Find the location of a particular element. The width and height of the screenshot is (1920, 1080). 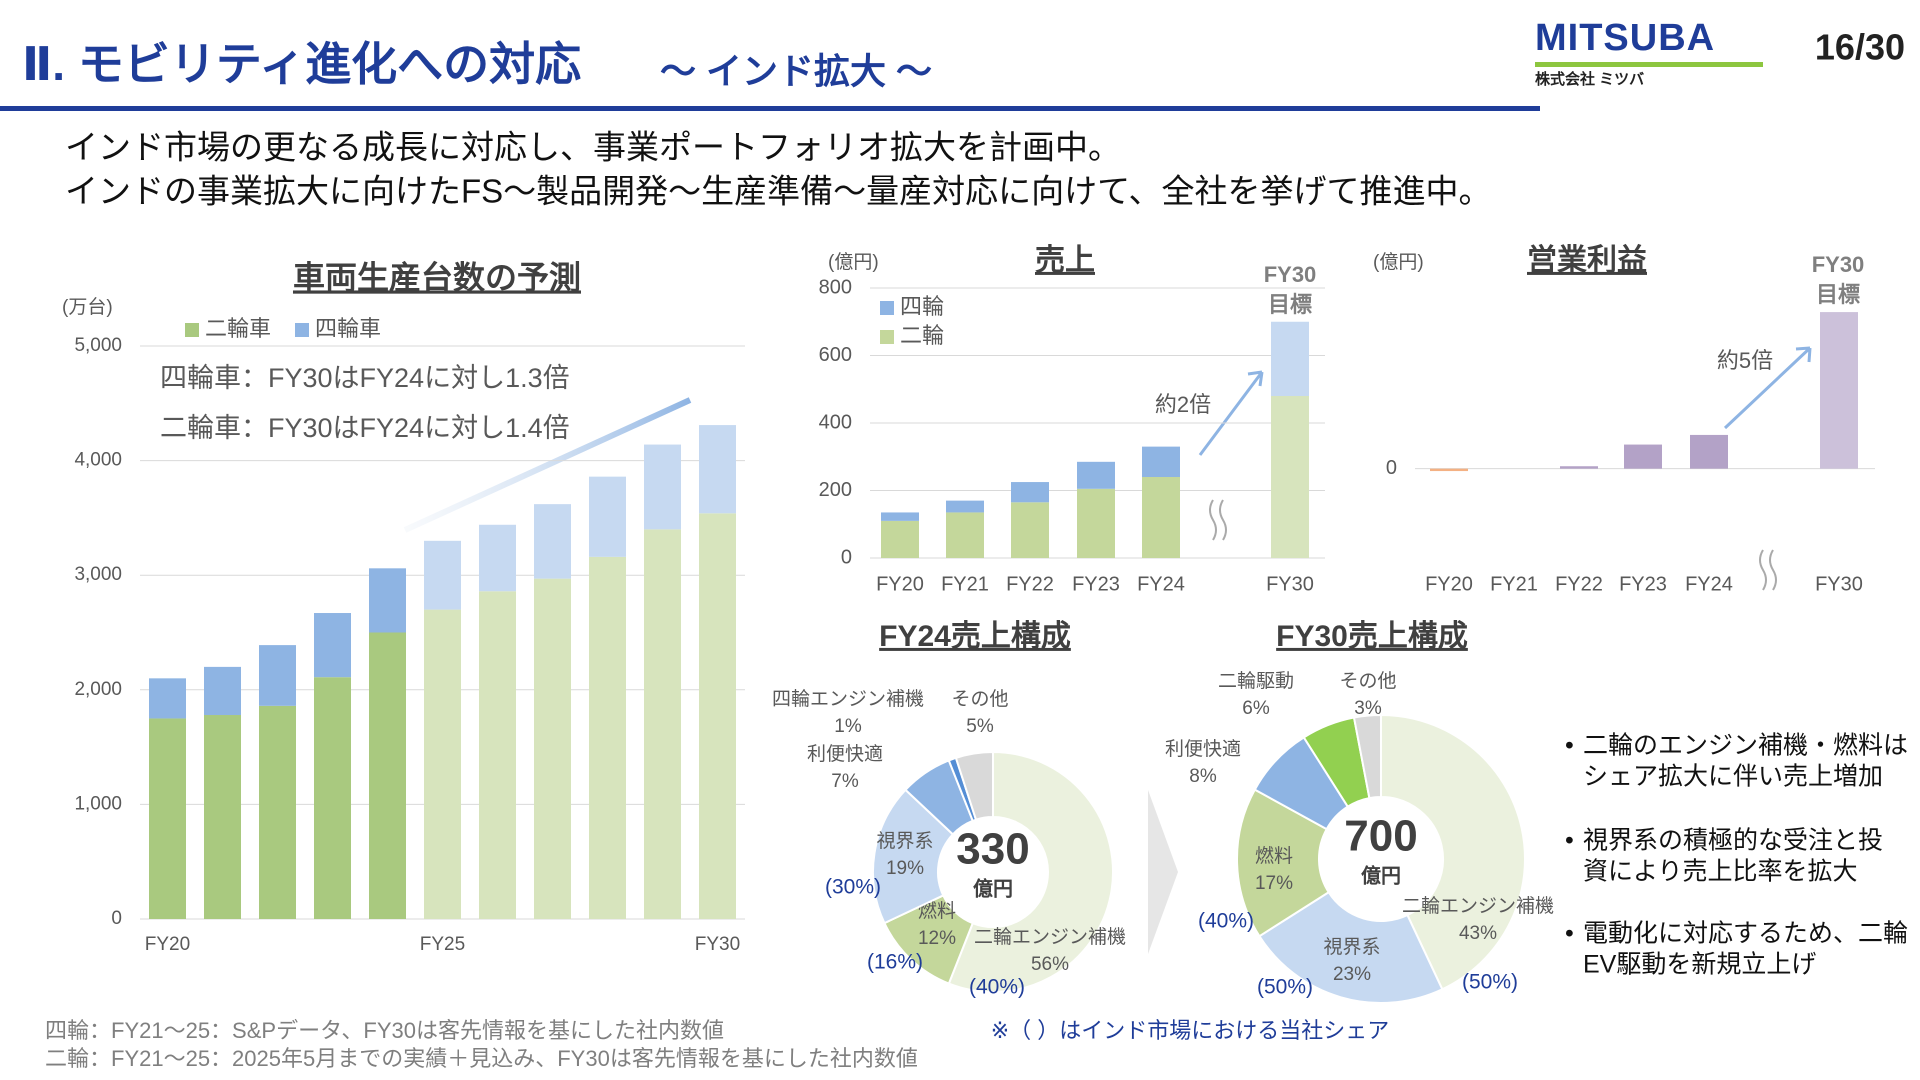

logo: MITSUBA is located at coordinates (1625, 38).